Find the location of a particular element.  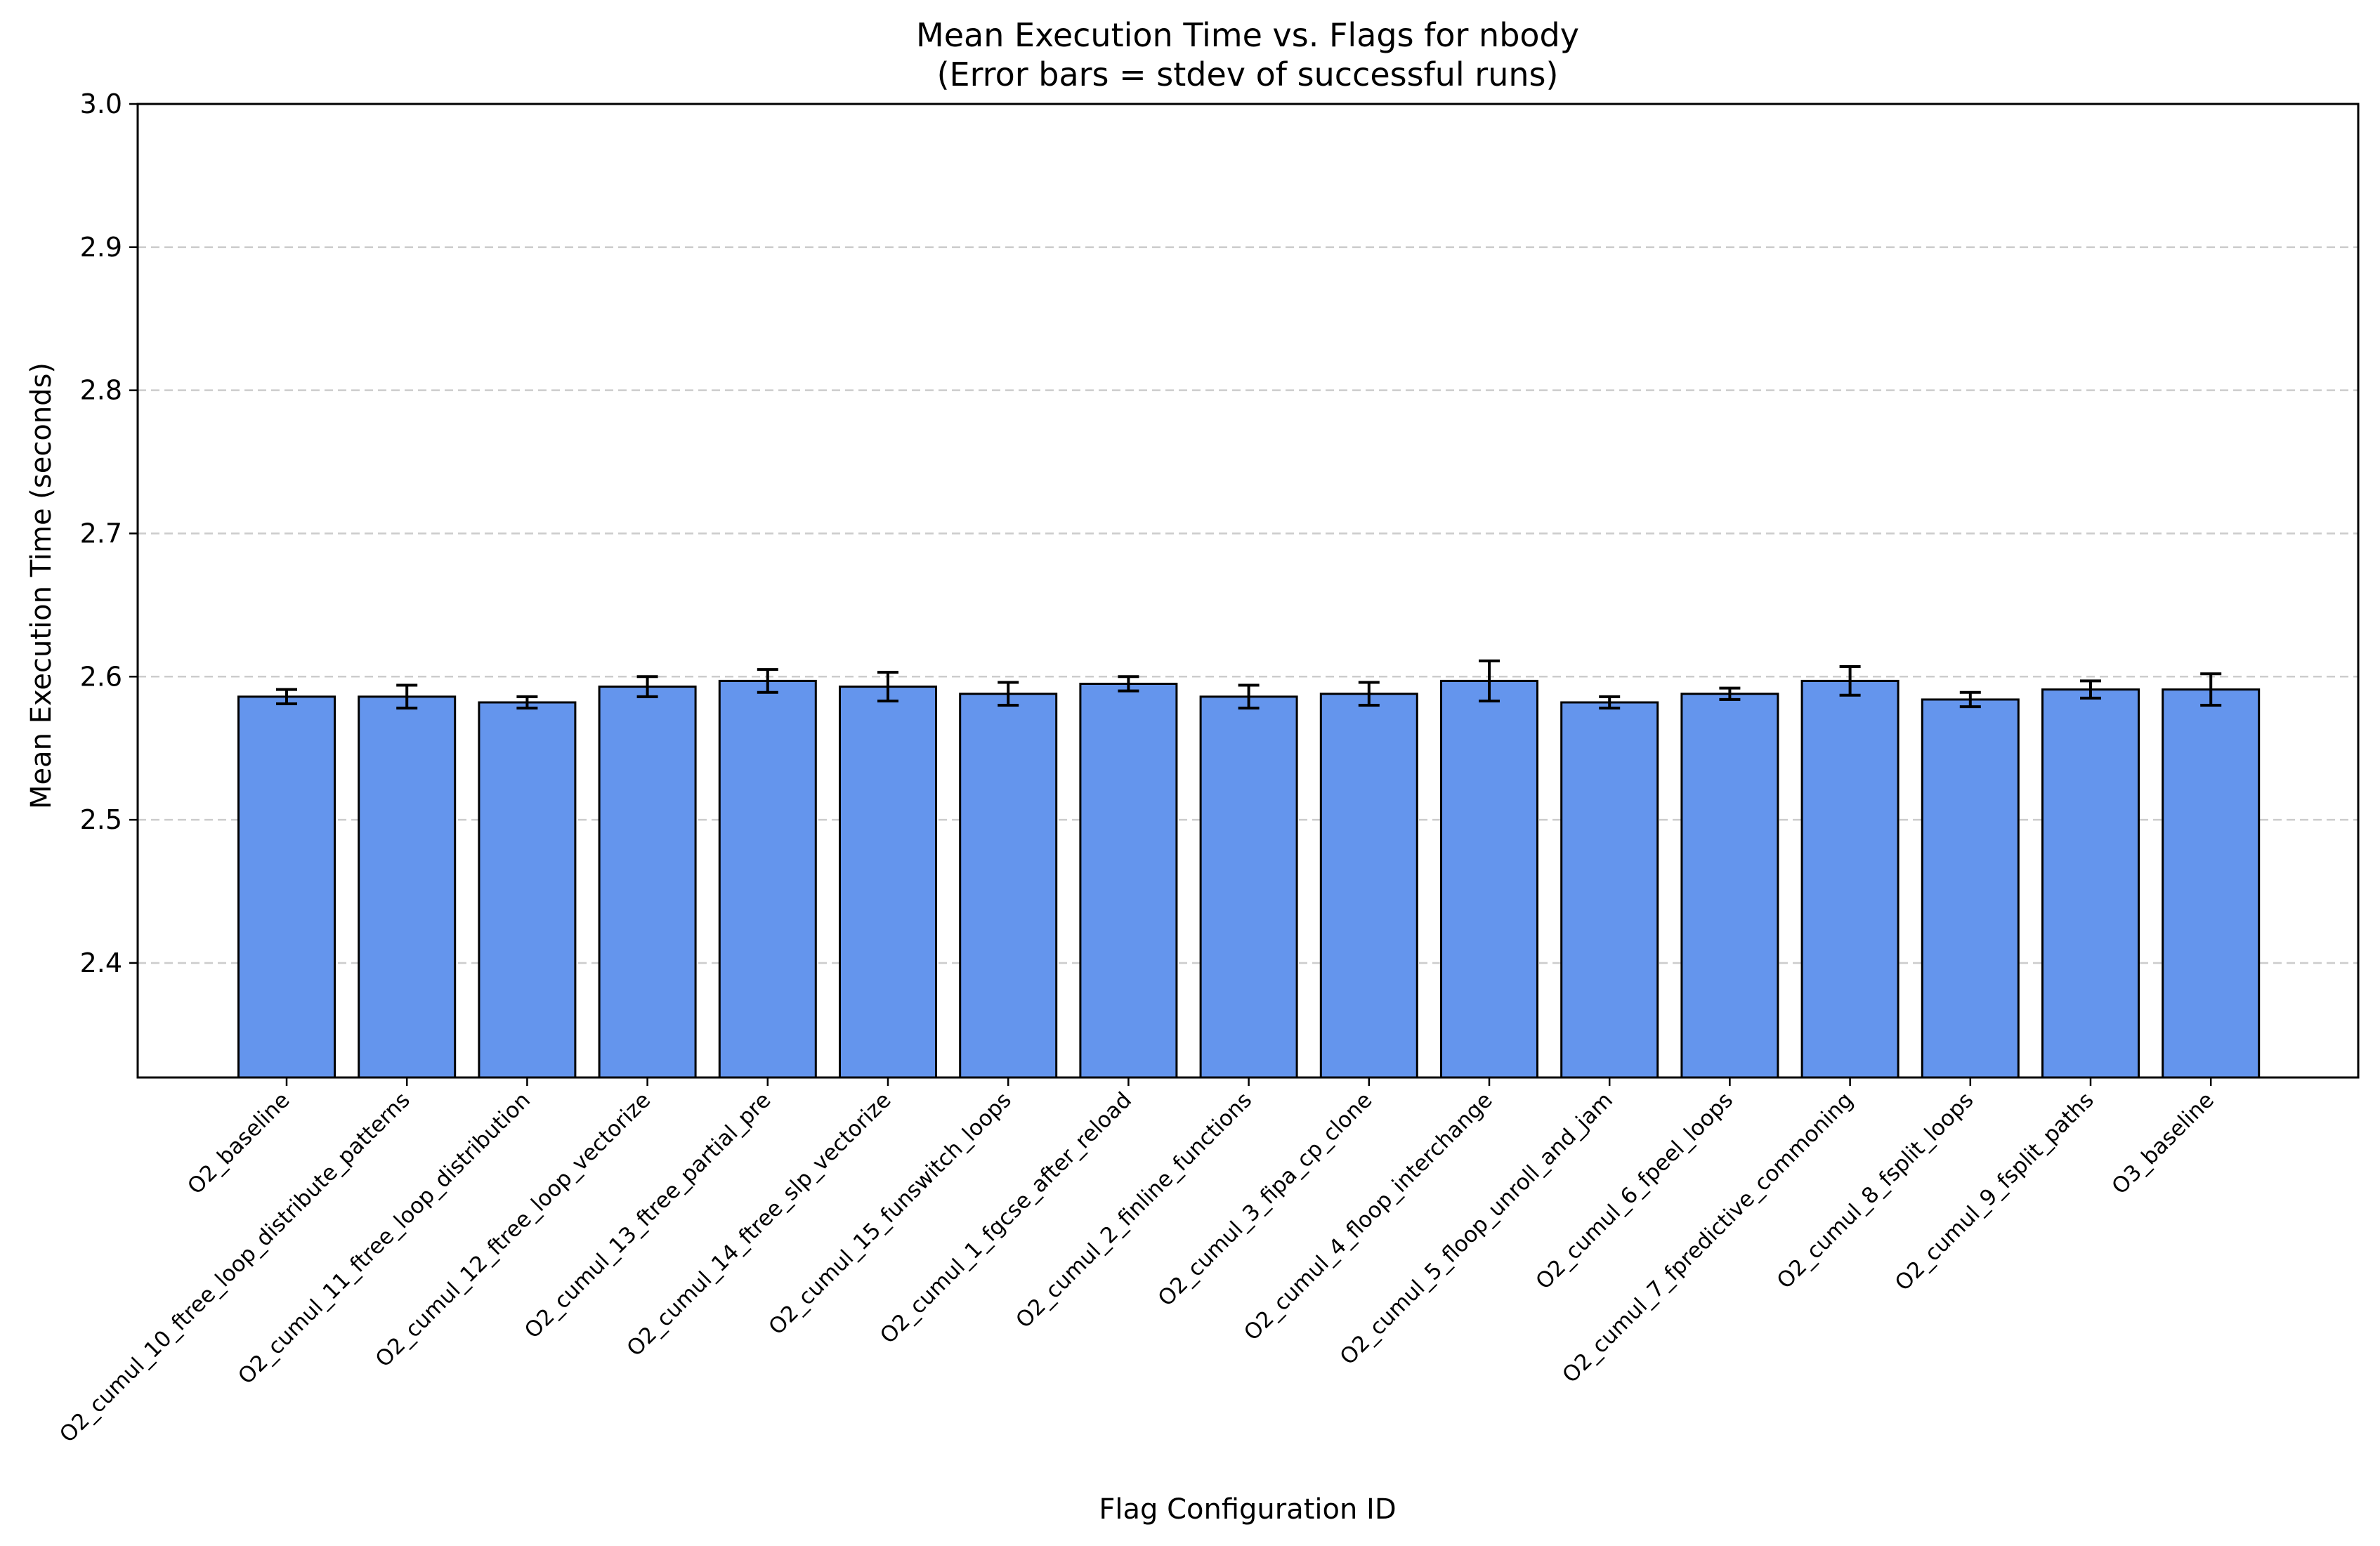

y-tick-label: 3.0 is located at coordinates (101, 104).